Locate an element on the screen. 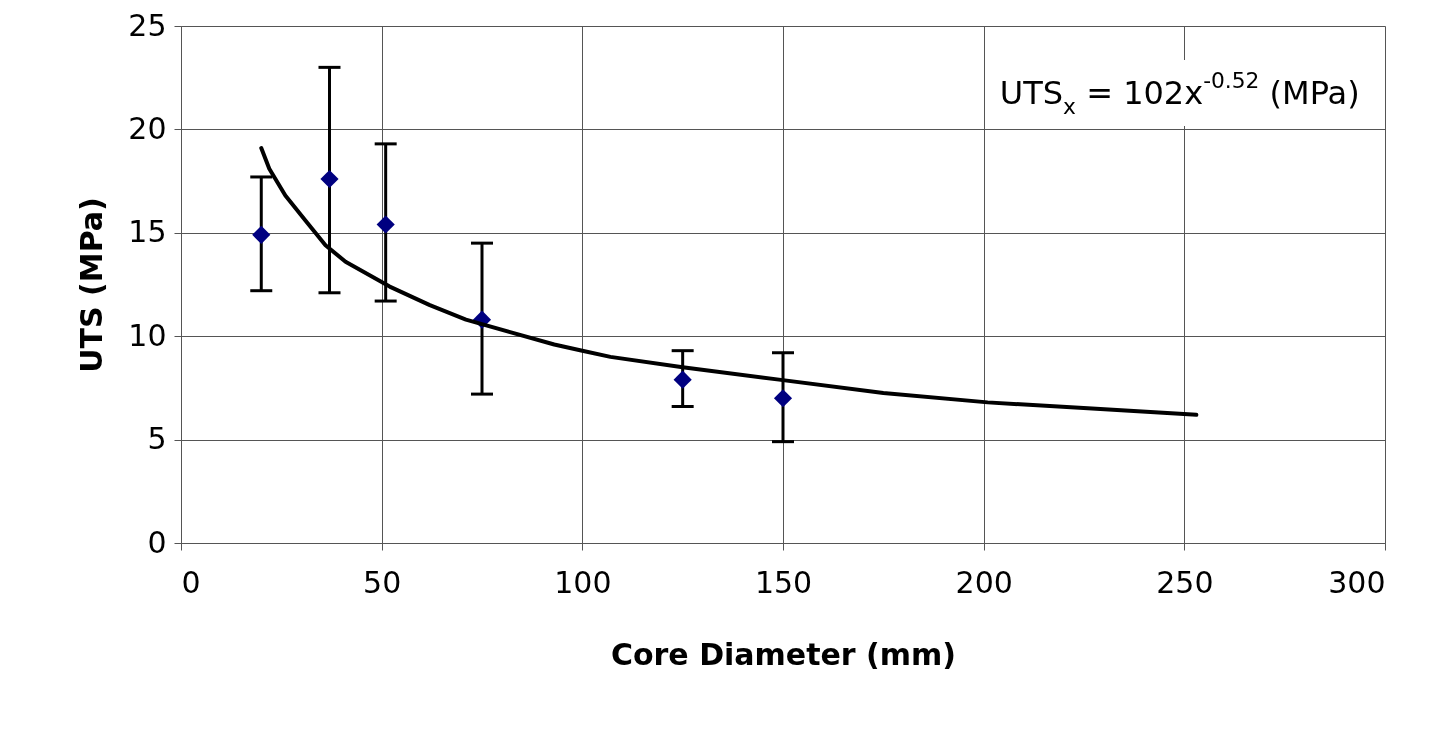  y-tick-label: 25 is located at coordinates (147, 25).